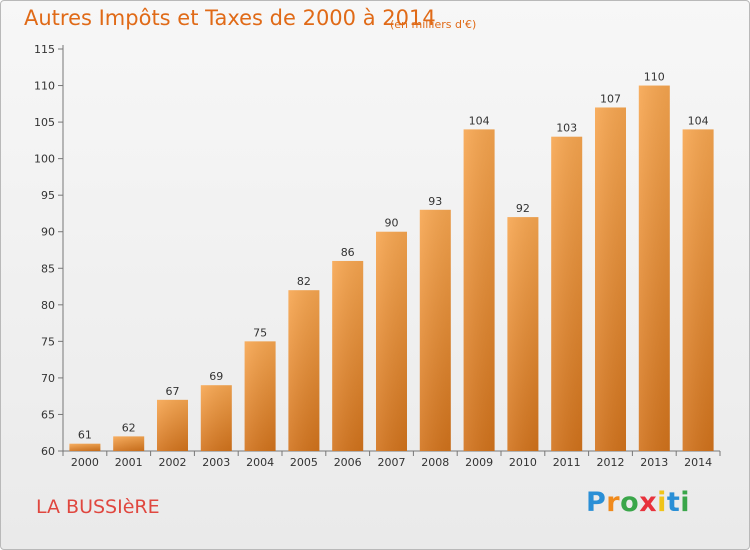 This screenshot has height=550, width=750. Describe the element at coordinates (523, 208) in the screenshot. I see `data-label: 92` at that location.